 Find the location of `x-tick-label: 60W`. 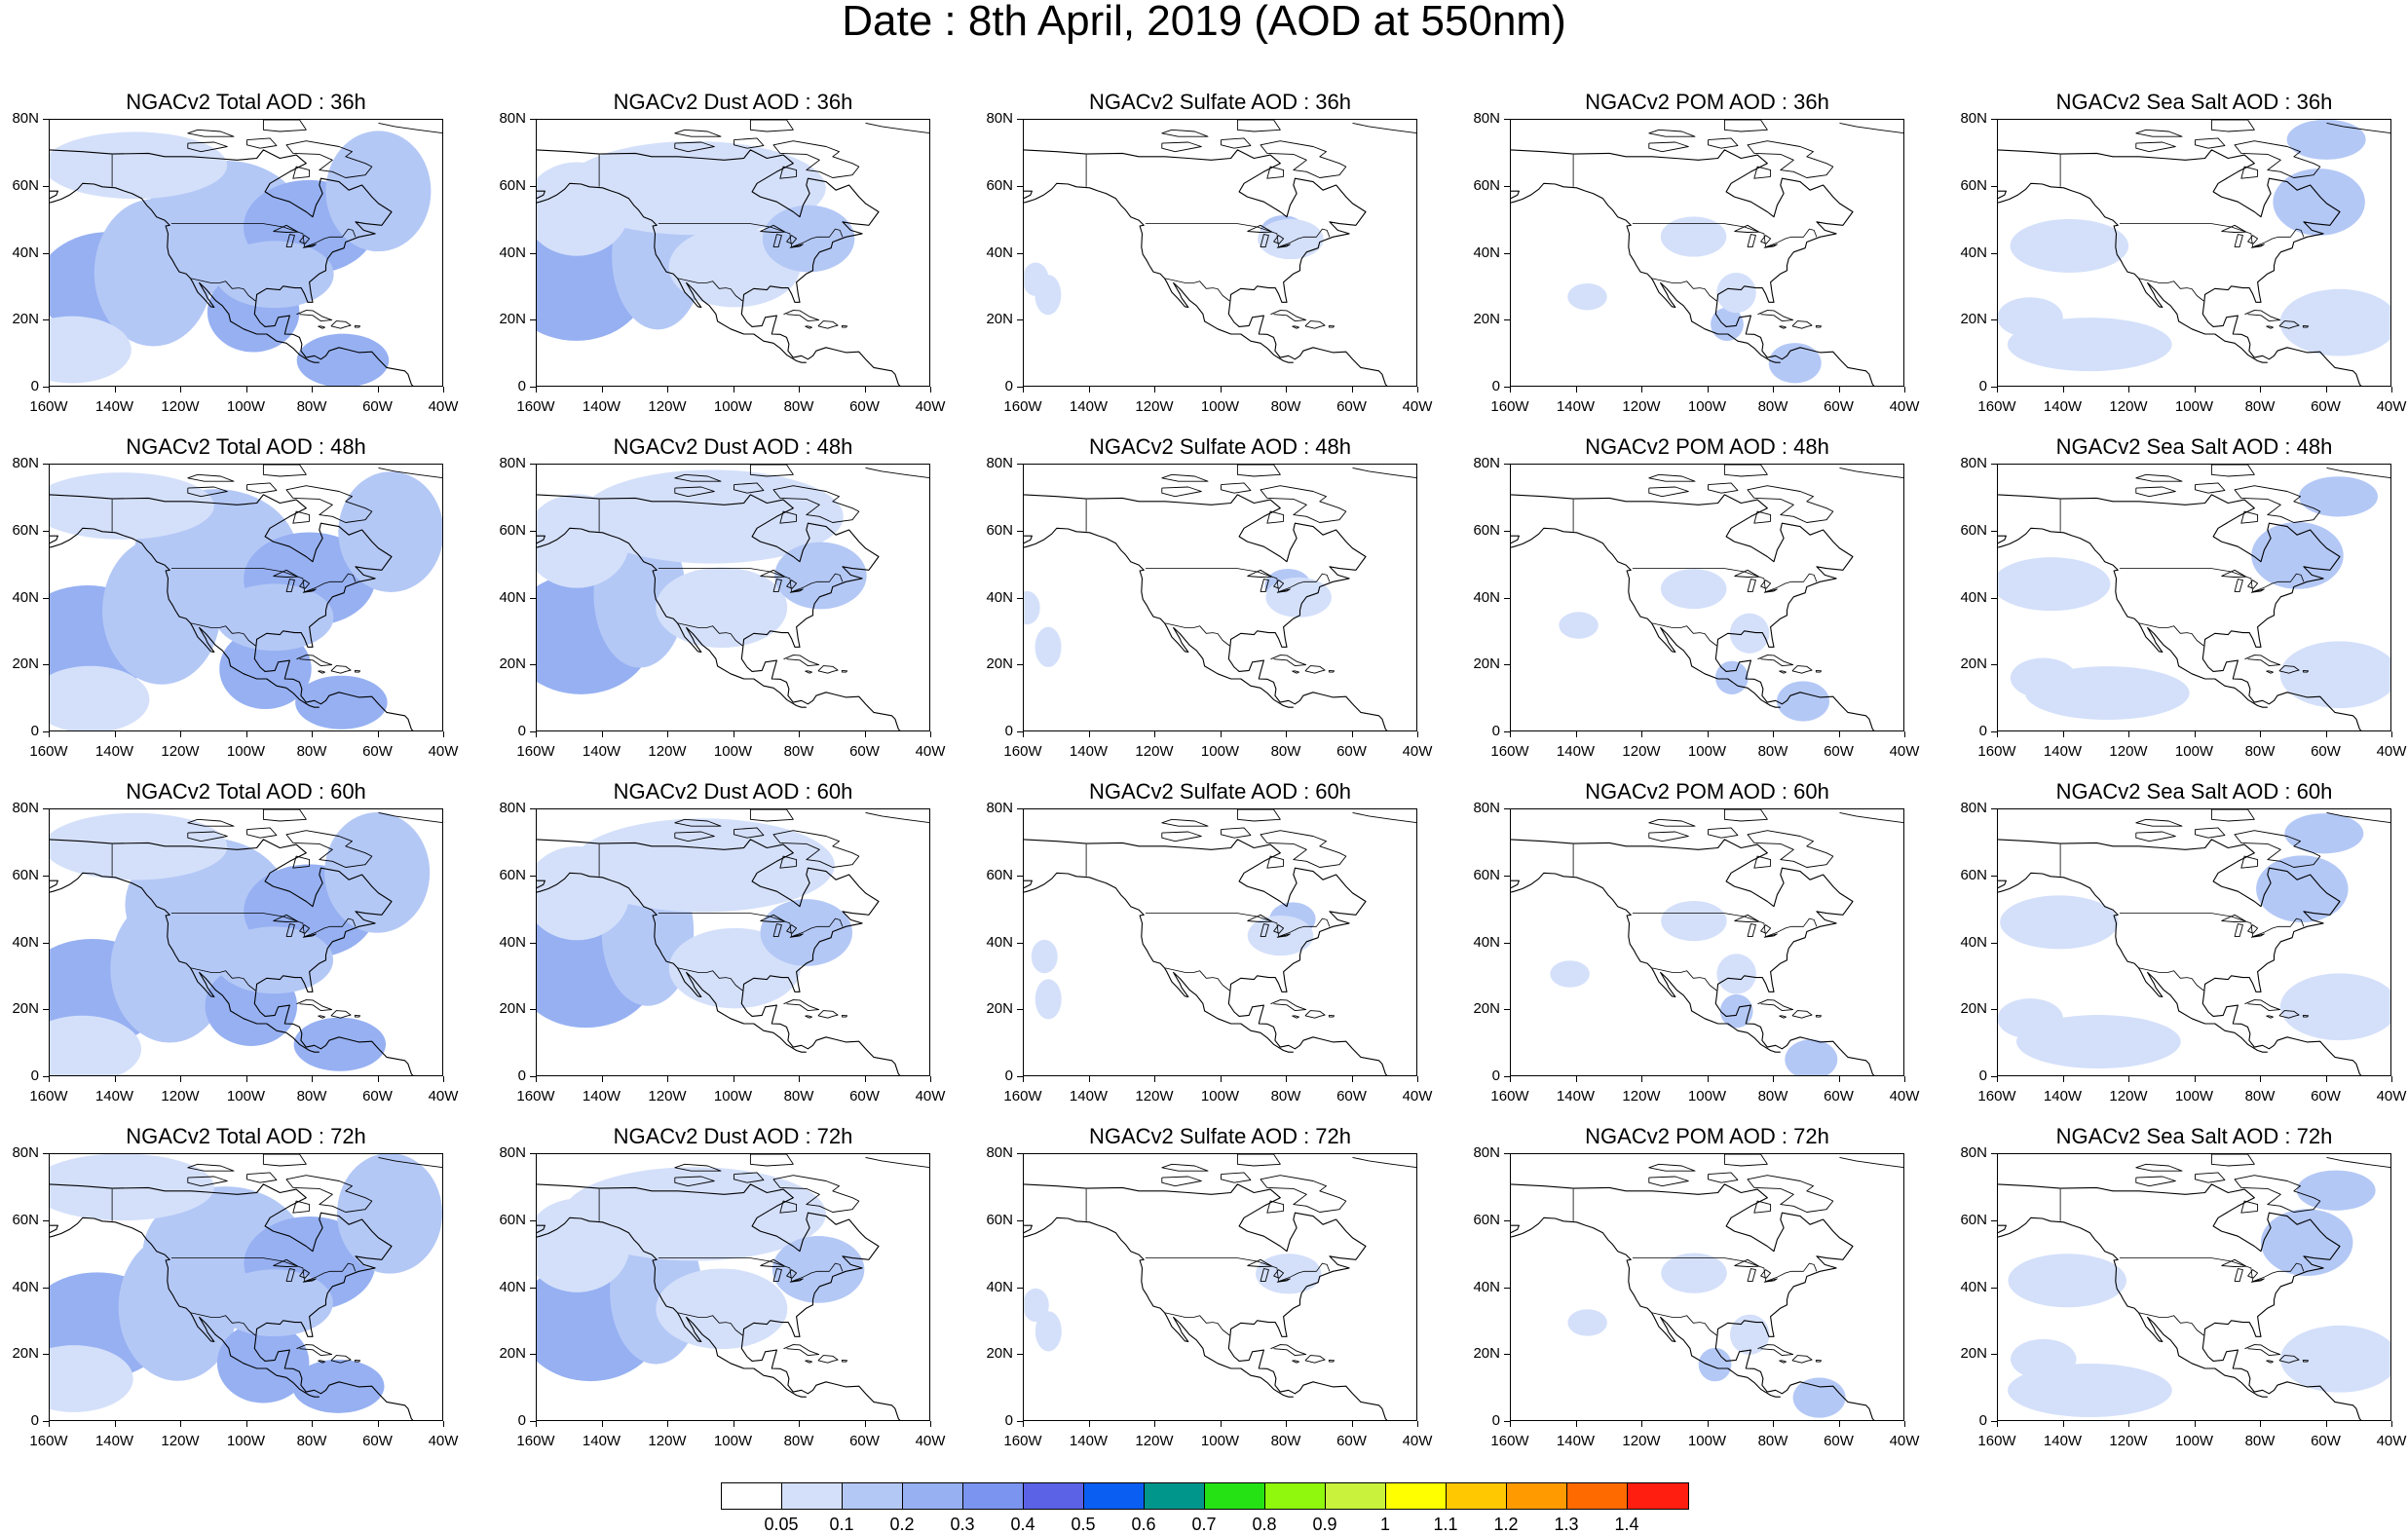

x-tick-label: 60W is located at coordinates (2326, 1441).